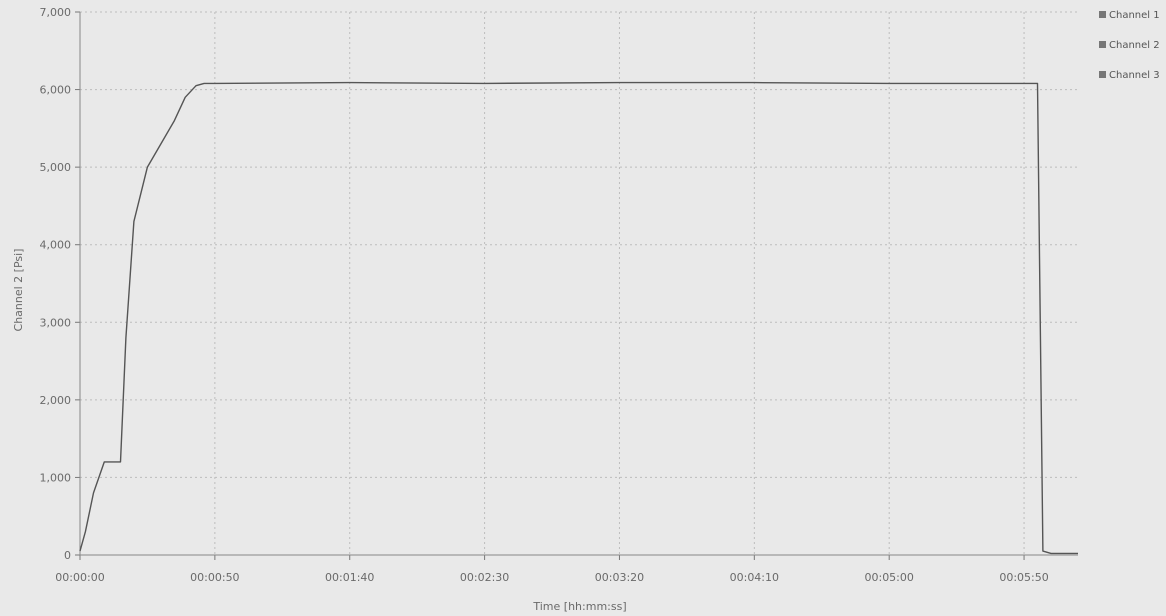  I want to click on y-tick-label: 3,000, so click(56, 322).